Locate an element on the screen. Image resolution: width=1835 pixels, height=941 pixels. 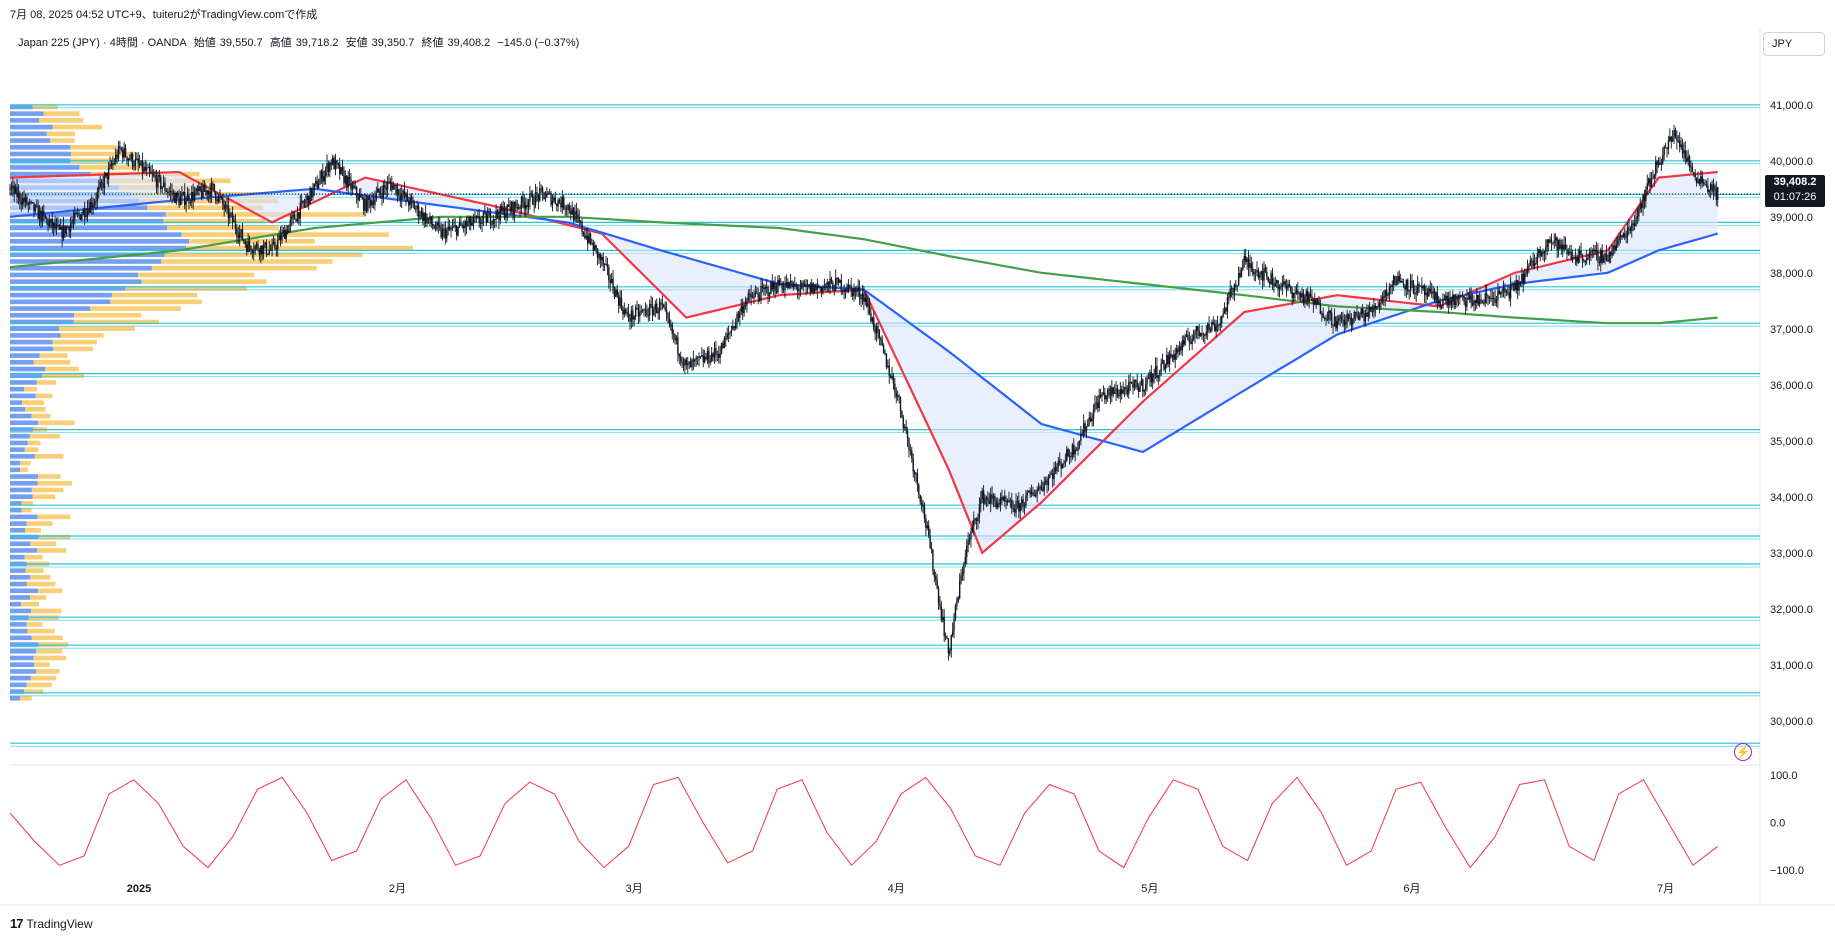
symbol-name: Japan 225 (JPY) · 4時間 · OANDA is located at coordinates (102, 43).